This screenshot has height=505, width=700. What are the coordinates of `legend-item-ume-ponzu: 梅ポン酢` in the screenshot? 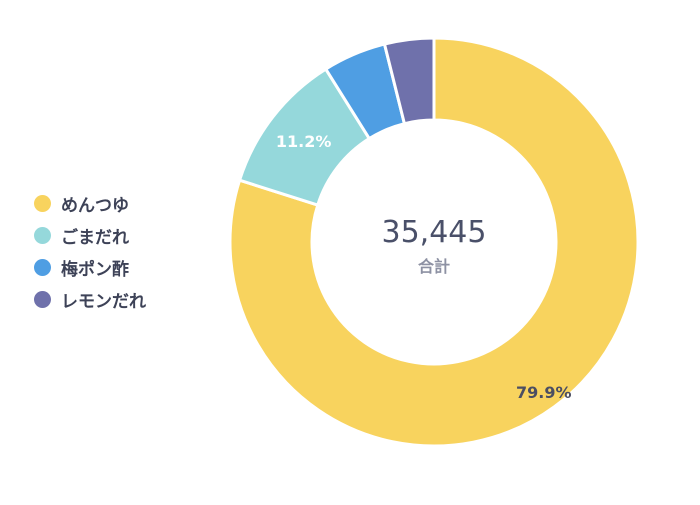 It's located at (90, 267).